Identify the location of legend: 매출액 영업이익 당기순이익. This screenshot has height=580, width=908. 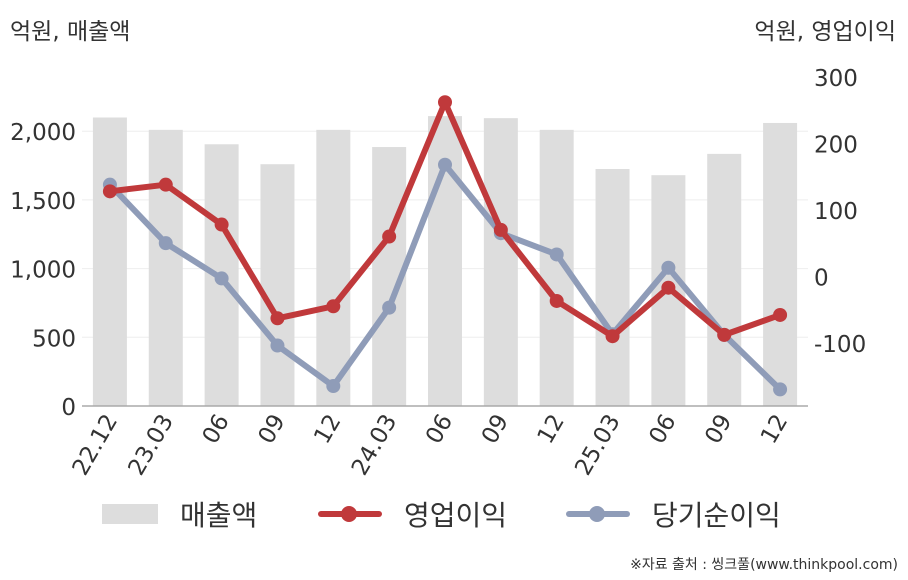
(454, 514).